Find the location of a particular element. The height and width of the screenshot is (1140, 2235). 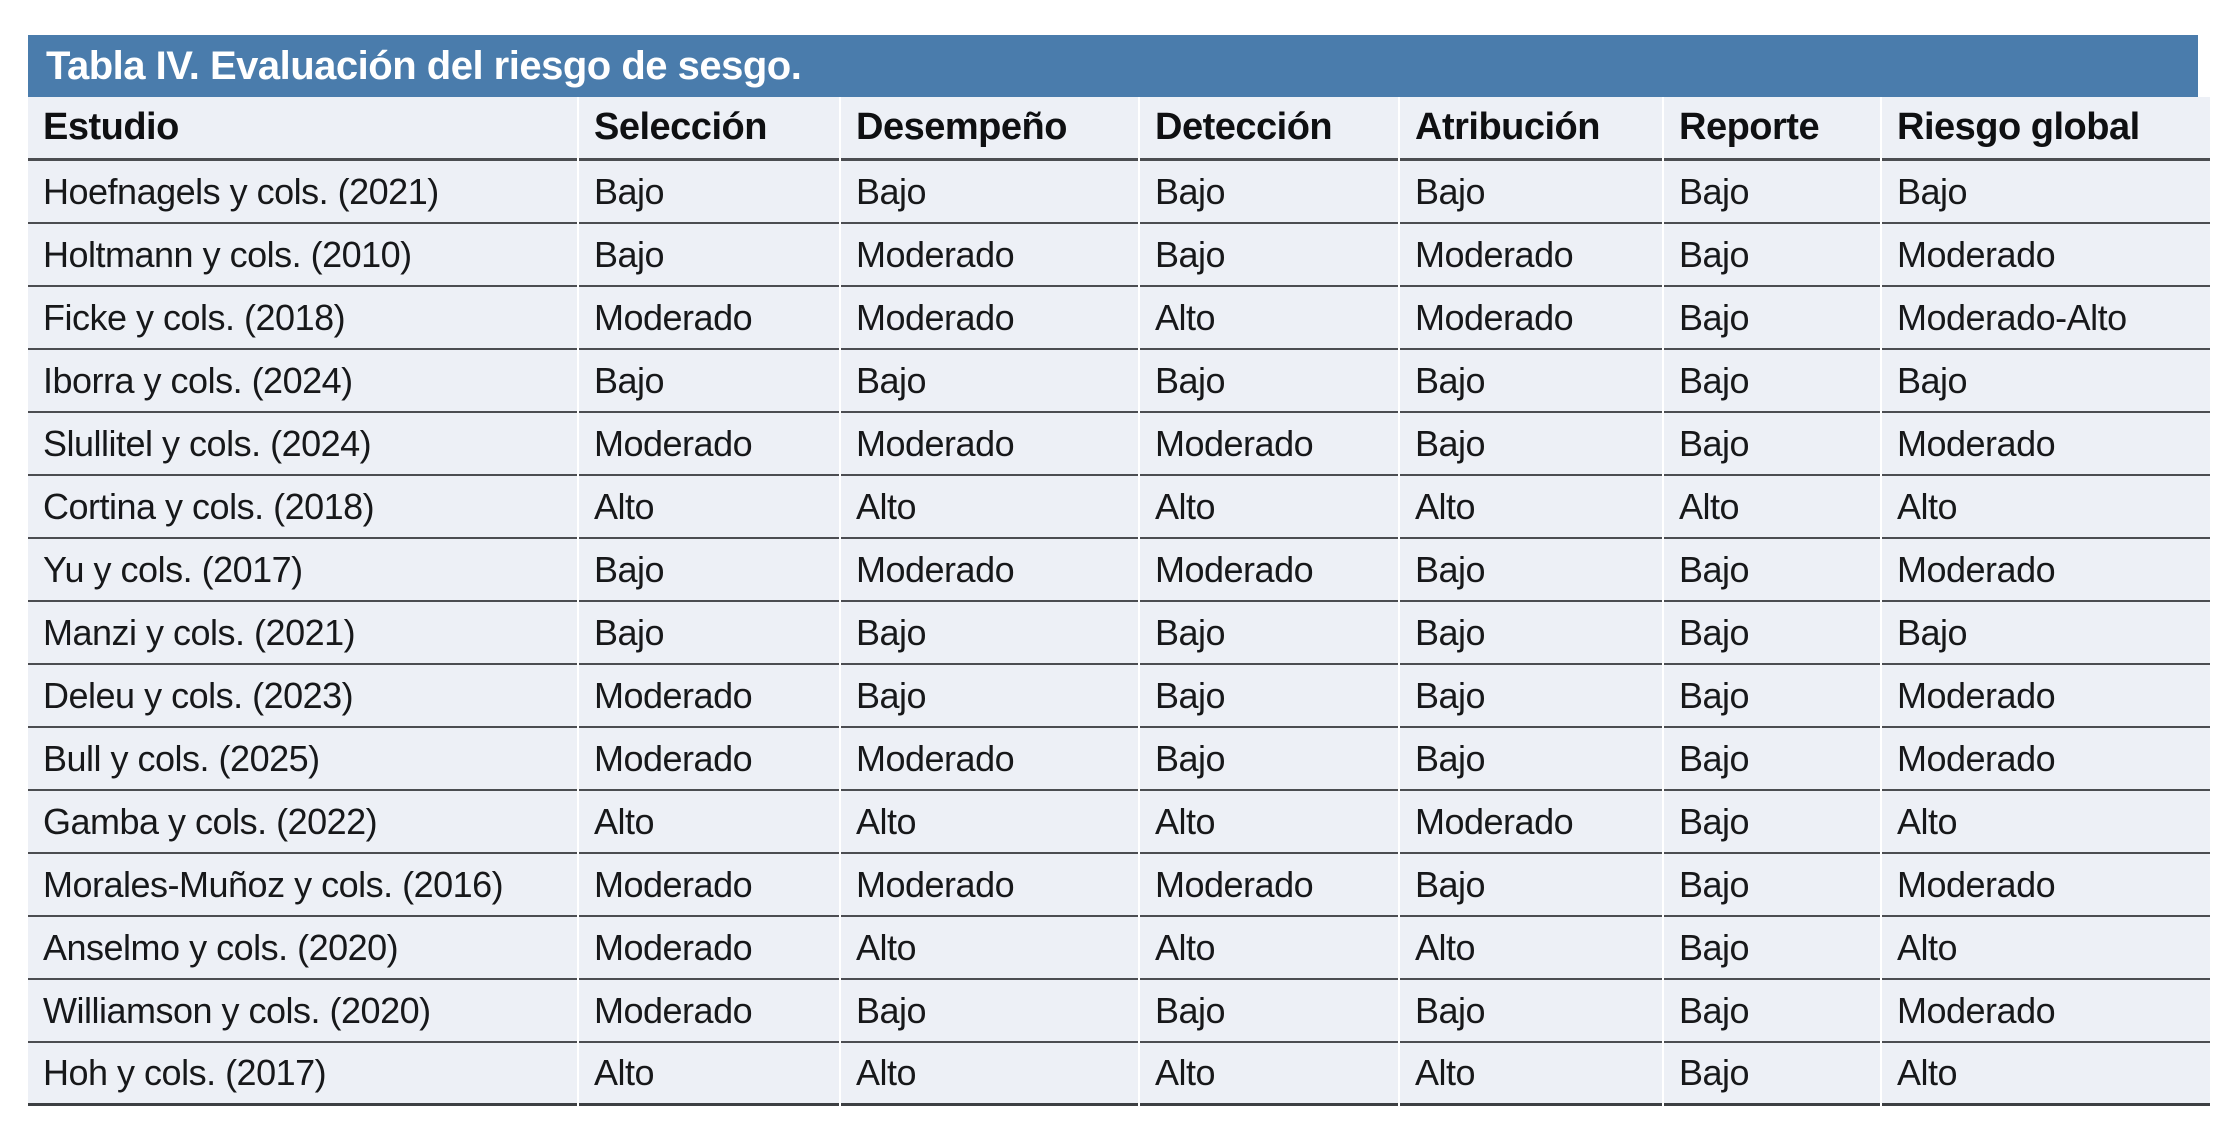

column-header-atribuci-n: Atribución is located at coordinates (1531, 129).